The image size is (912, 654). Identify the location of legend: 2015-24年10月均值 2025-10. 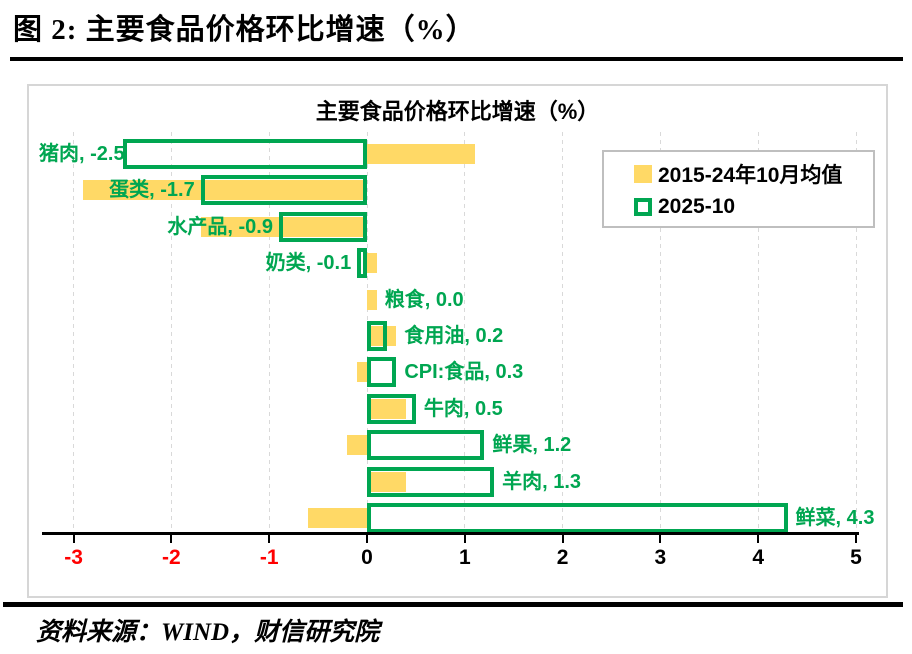
(738, 189).